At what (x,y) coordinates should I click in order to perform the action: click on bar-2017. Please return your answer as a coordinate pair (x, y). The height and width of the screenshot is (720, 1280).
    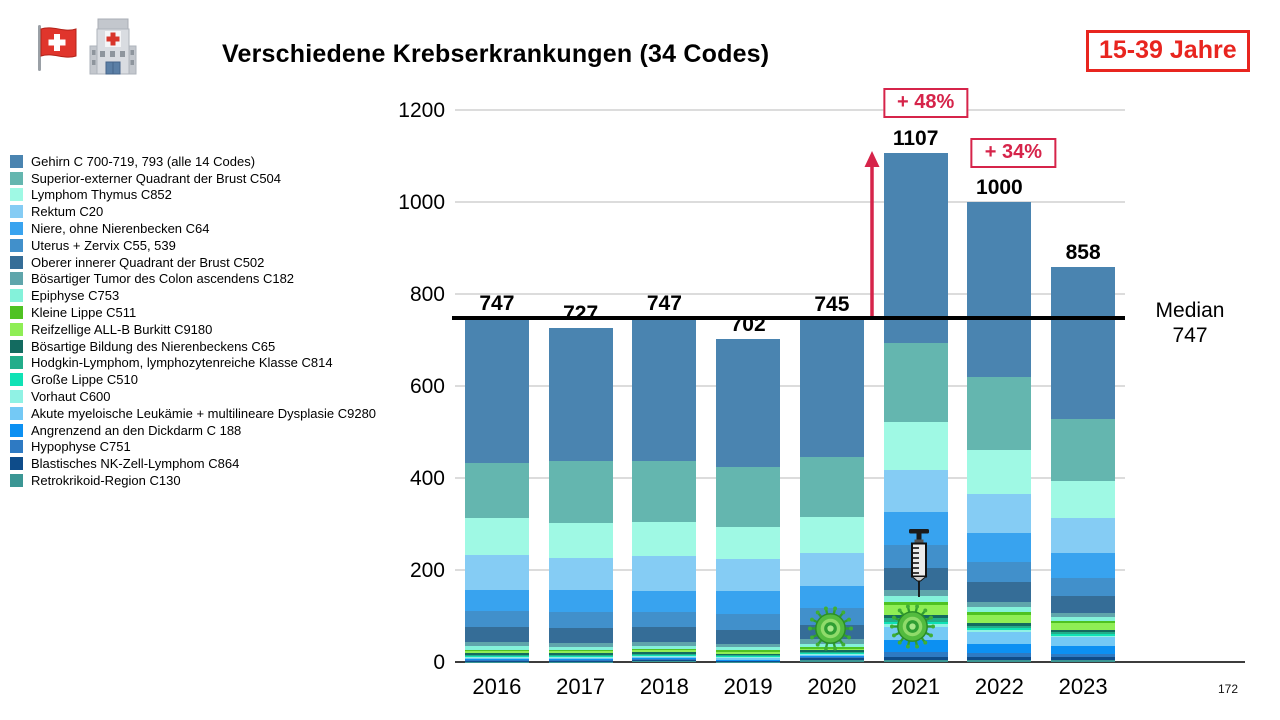
    Looking at the image, I should click on (580, 494).